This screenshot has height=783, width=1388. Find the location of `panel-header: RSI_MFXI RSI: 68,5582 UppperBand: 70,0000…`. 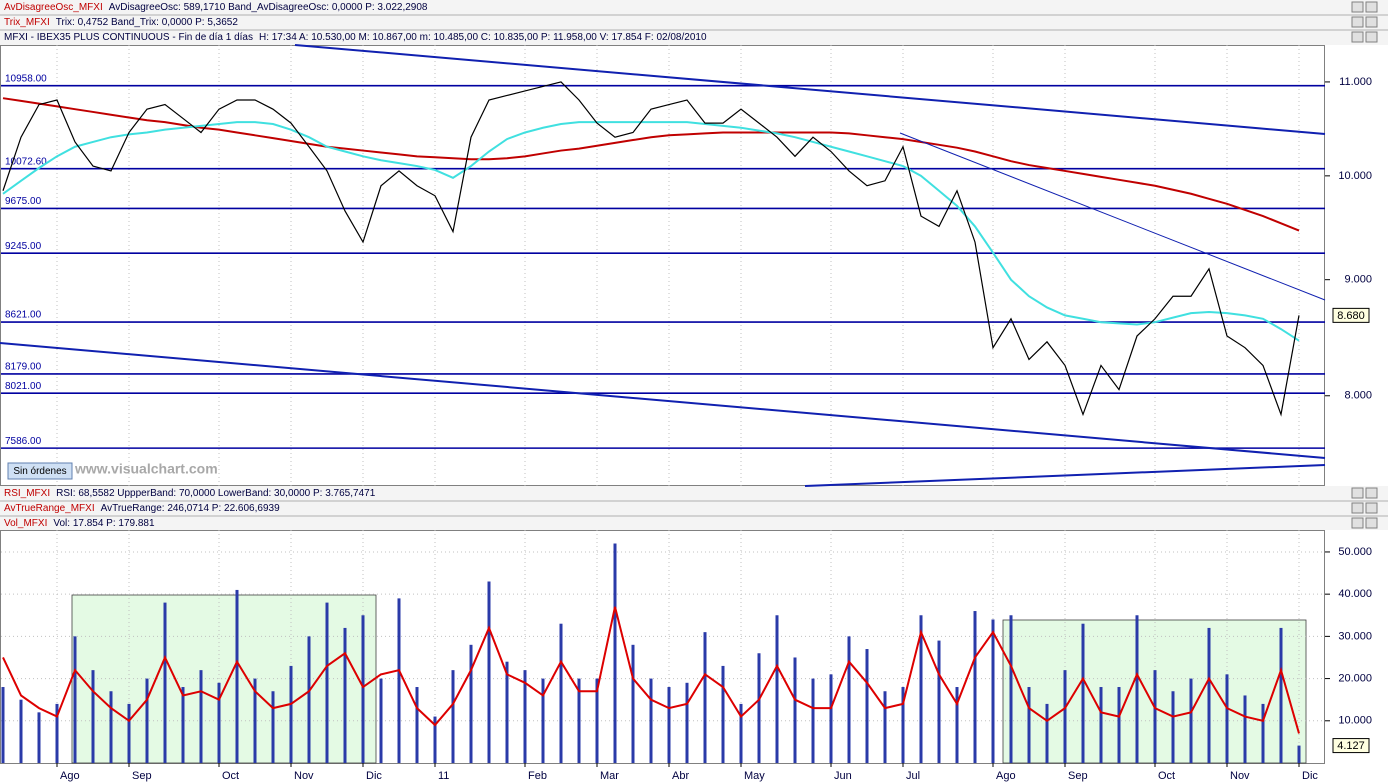

panel-header: RSI_MFXI RSI: 68,5582 UppperBand: 70,0000… is located at coordinates (190, 493).